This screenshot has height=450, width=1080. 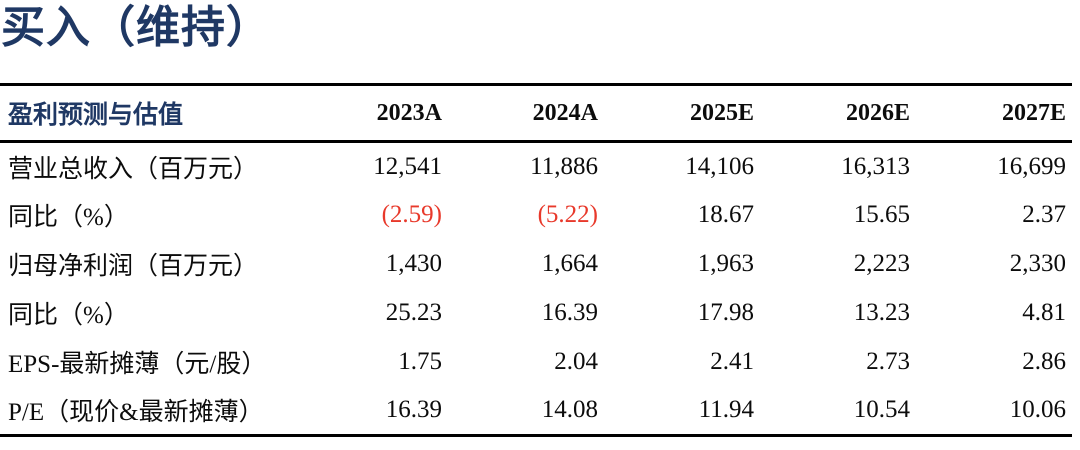 I want to click on table-row: 同比（%） 25.23 16.39 17.98 13.23 4.81, so click(x=536, y=313).